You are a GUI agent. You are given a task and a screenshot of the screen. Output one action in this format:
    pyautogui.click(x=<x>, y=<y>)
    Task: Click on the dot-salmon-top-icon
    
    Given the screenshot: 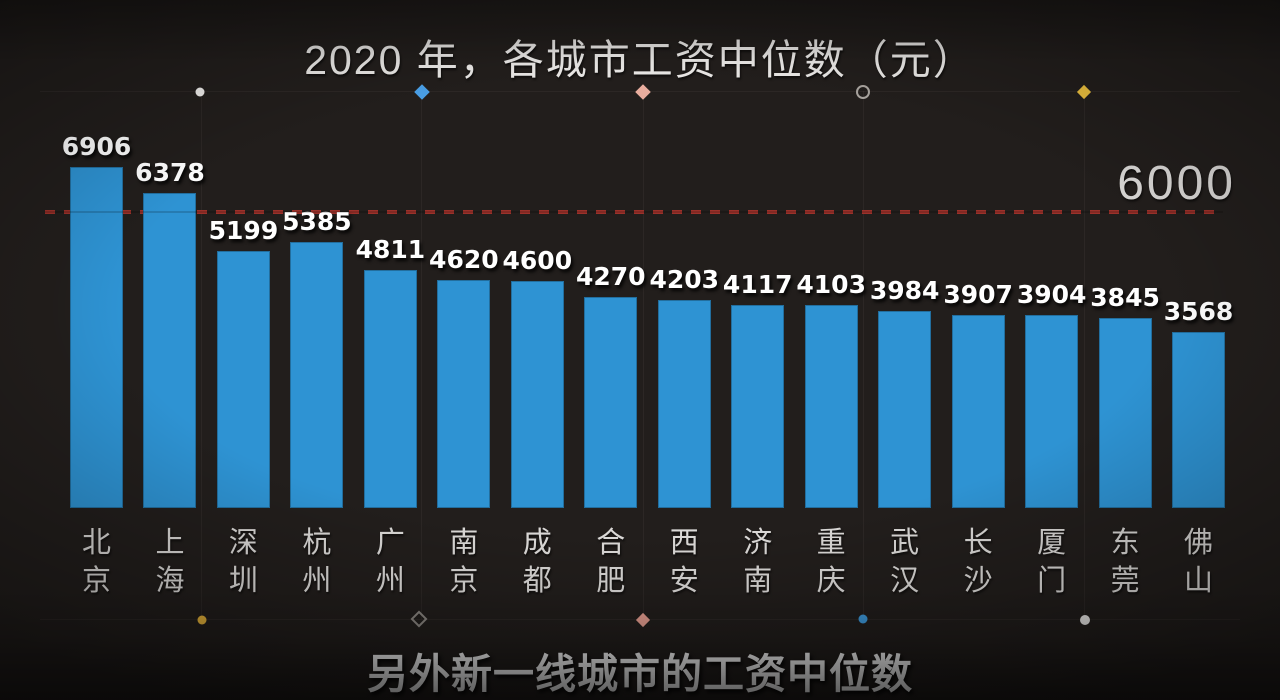 What is the action you would take?
    pyautogui.click(x=643, y=92)
    